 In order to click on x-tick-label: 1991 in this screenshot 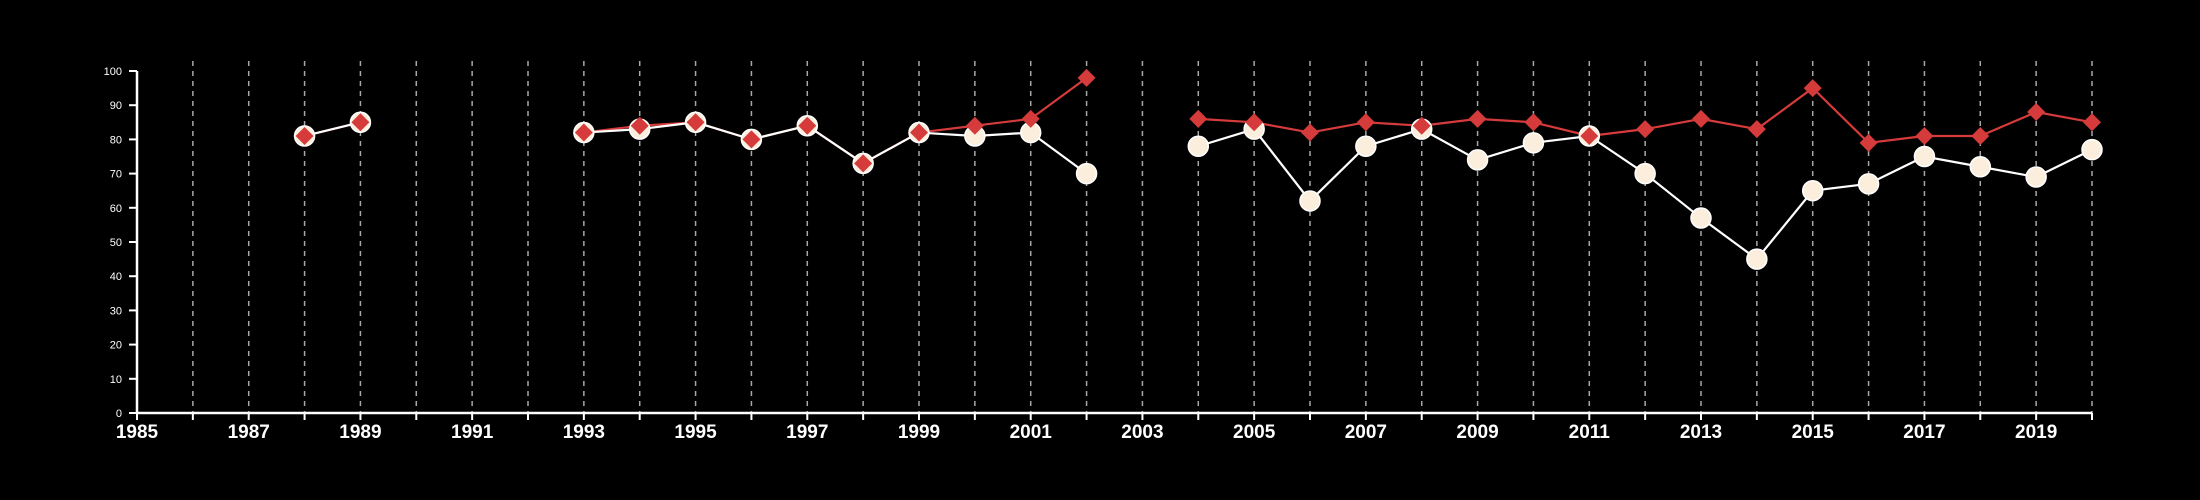, I will do `click(472, 432)`.